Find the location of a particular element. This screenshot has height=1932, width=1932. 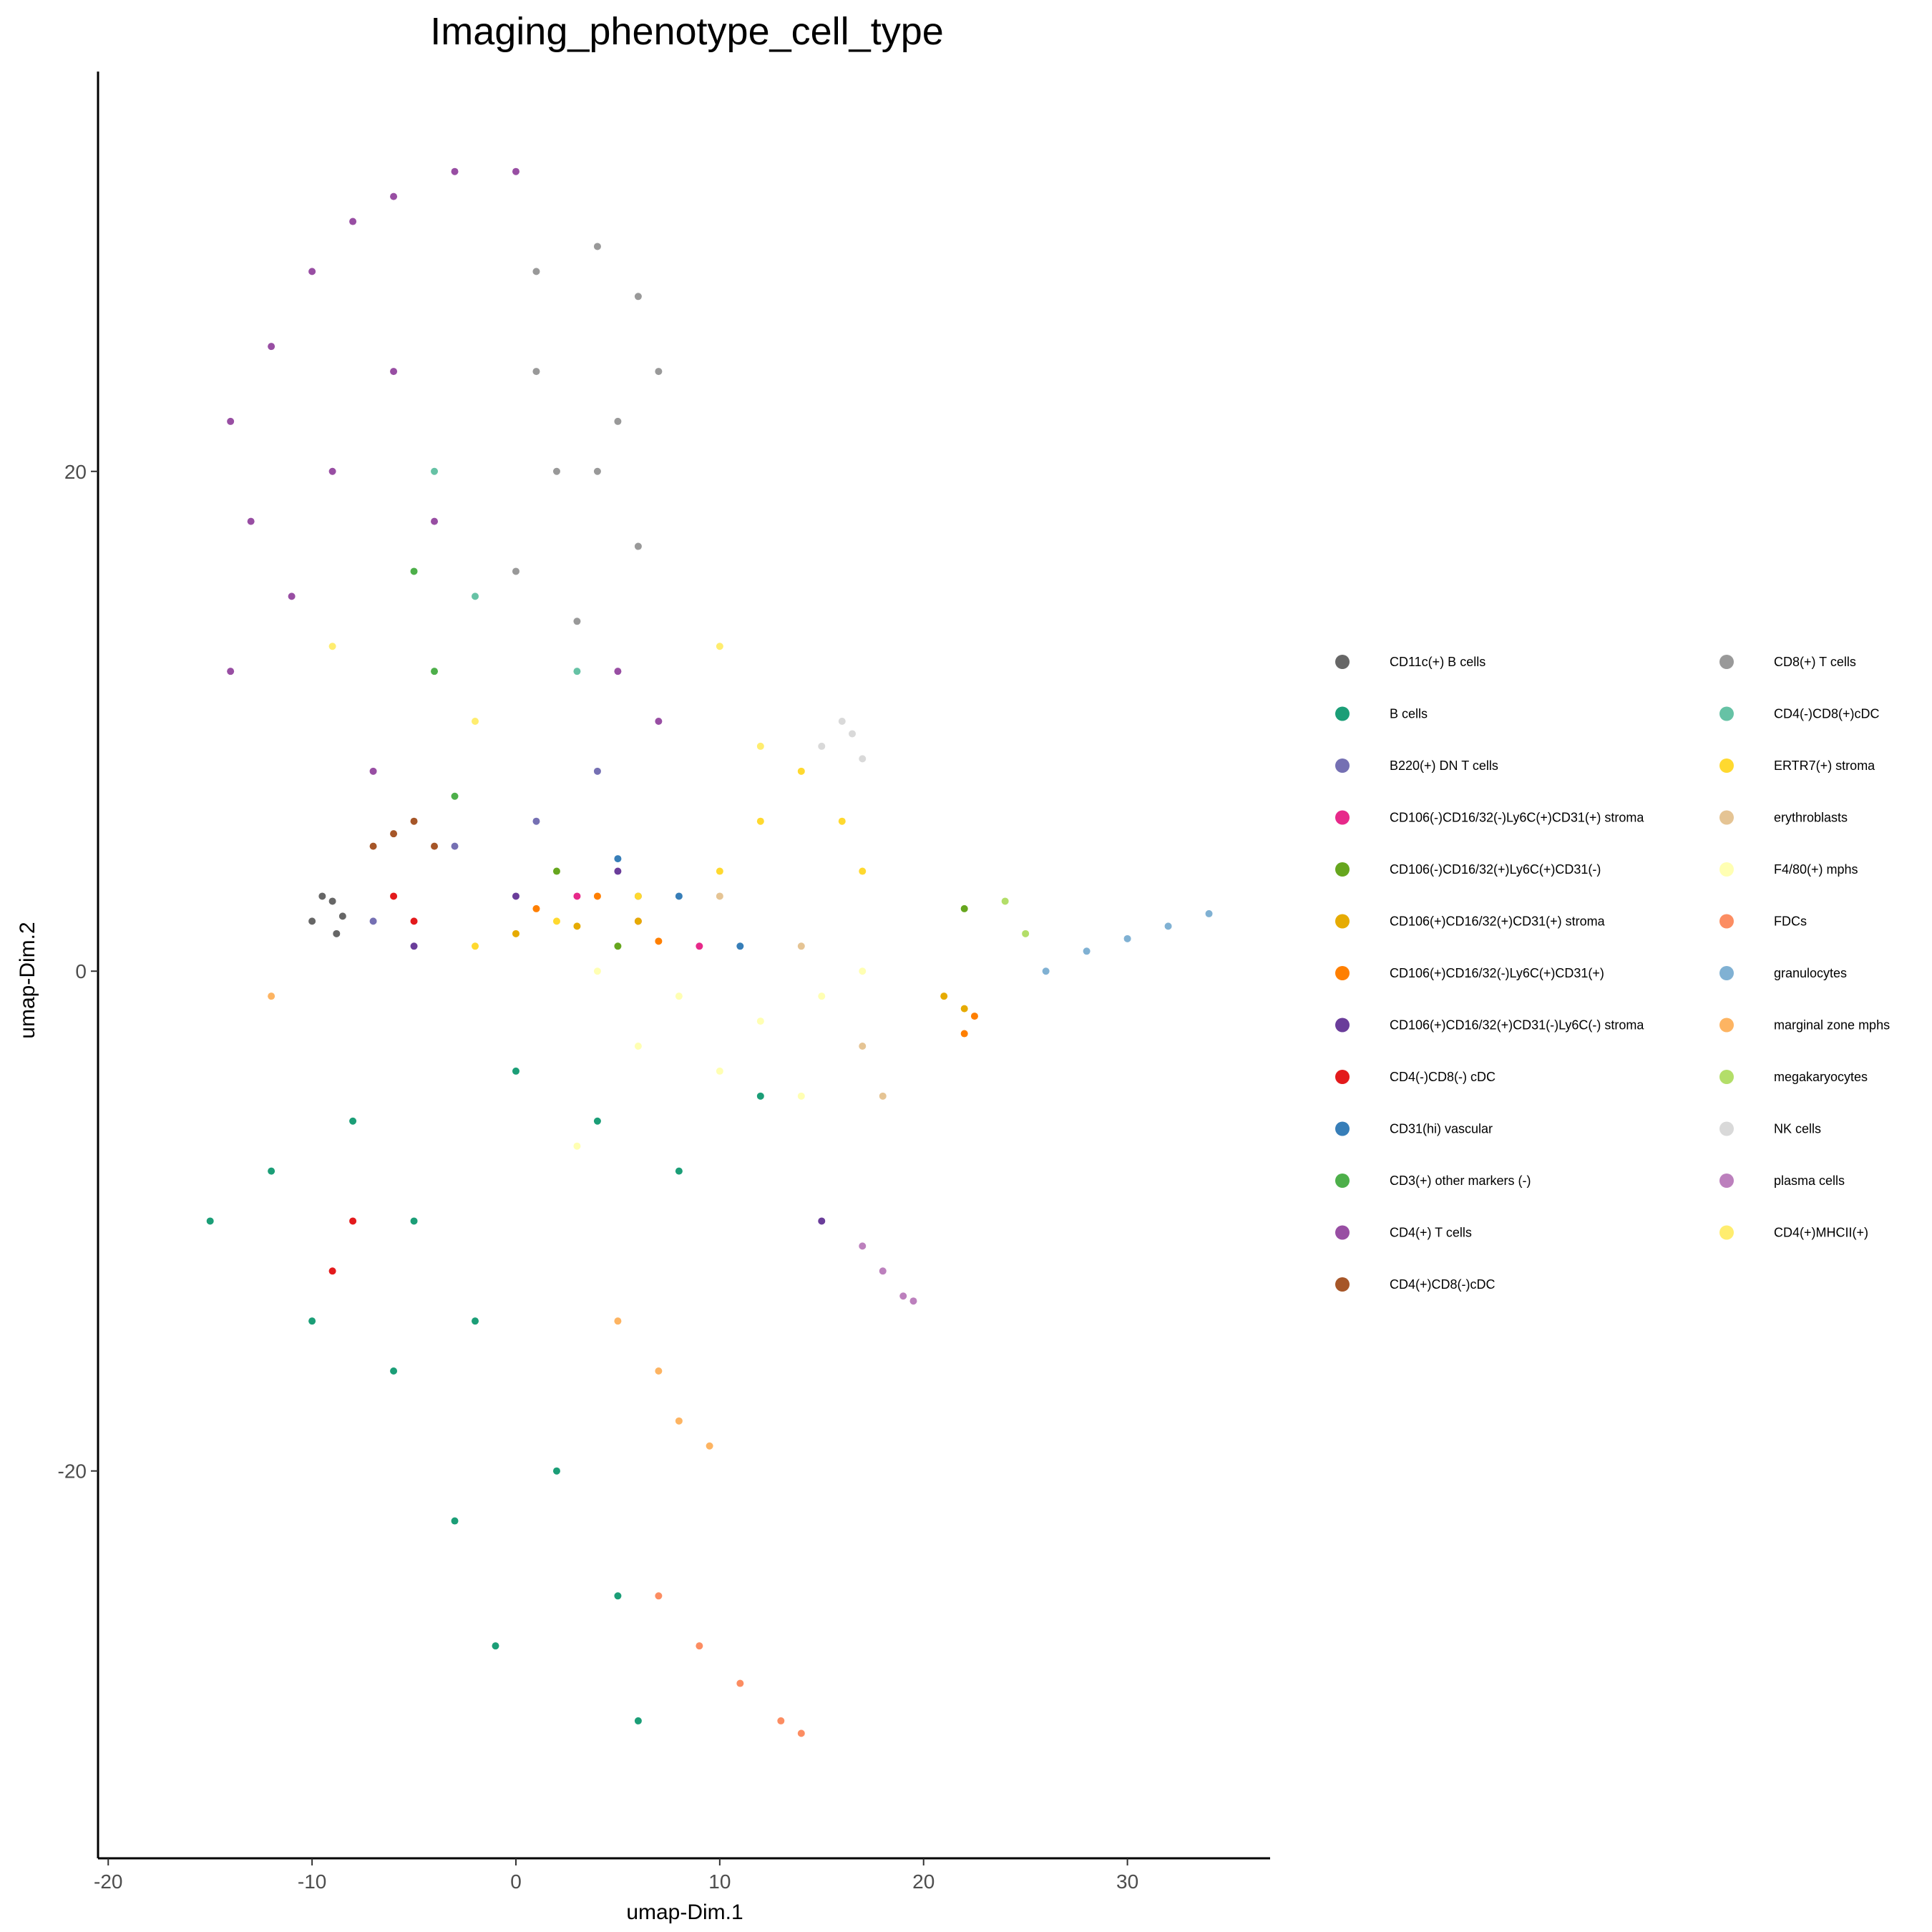

x-tick-label: -20 is located at coordinates (108, 1881).